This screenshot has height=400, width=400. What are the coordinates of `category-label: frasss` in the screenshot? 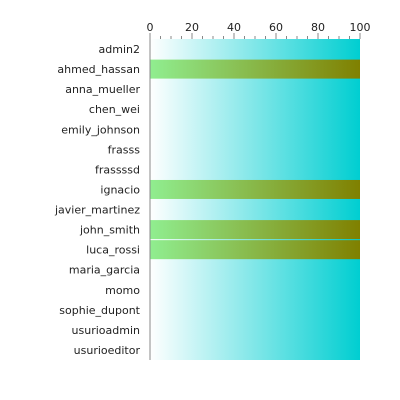 It's located at (124, 149).